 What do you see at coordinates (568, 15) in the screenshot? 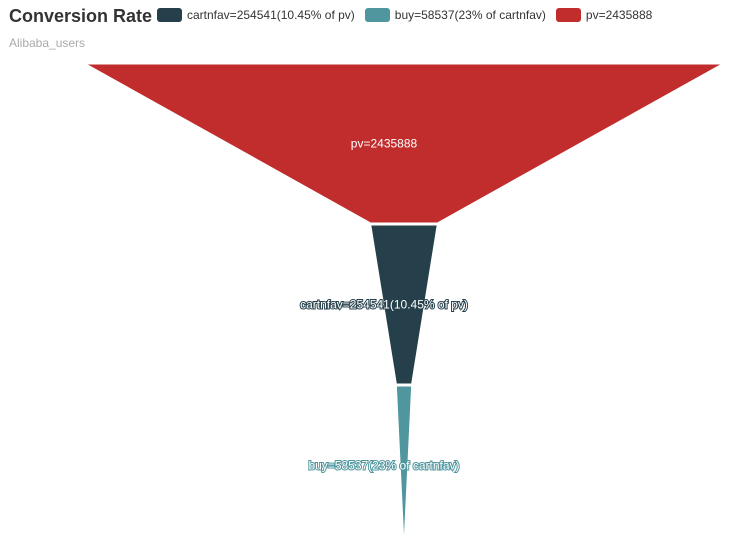
I see `legend-swatch-pv` at bounding box center [568, 15].